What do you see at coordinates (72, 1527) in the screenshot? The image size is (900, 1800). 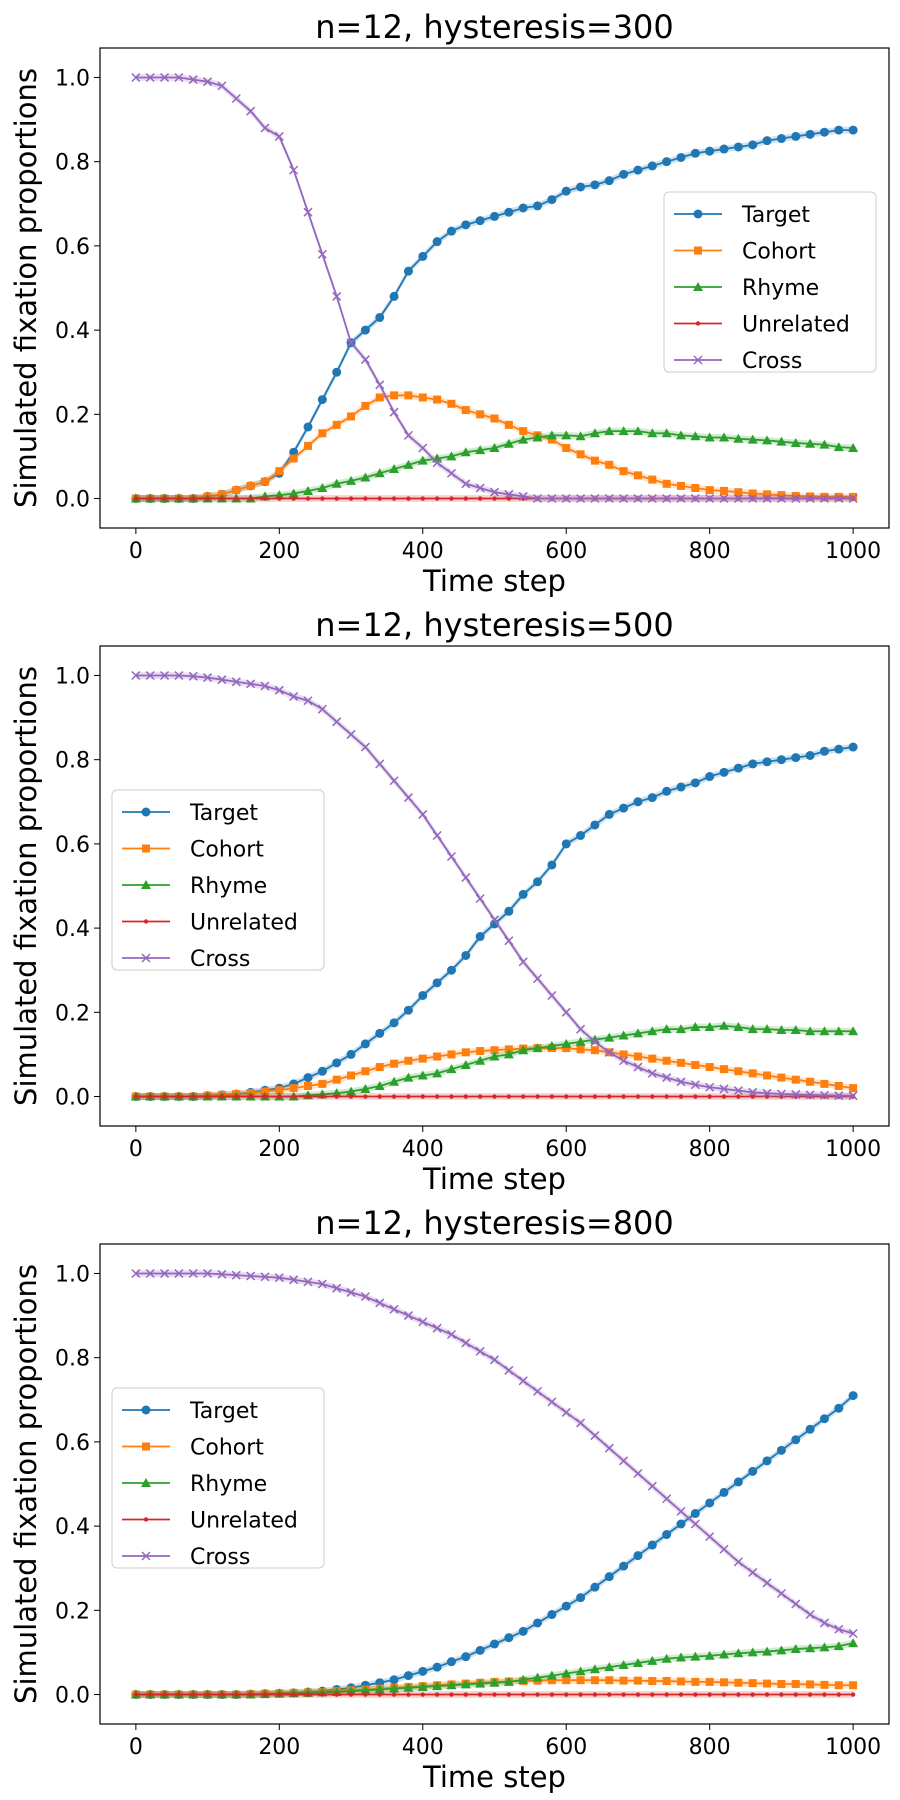 I see `y-tick-label: 0.4` at bounding box center [72, 1527].